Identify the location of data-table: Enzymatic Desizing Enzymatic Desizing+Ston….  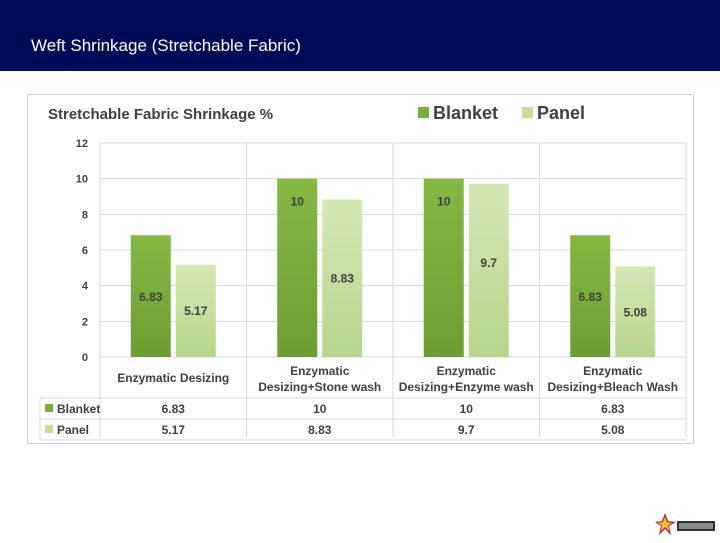
(362, 402).